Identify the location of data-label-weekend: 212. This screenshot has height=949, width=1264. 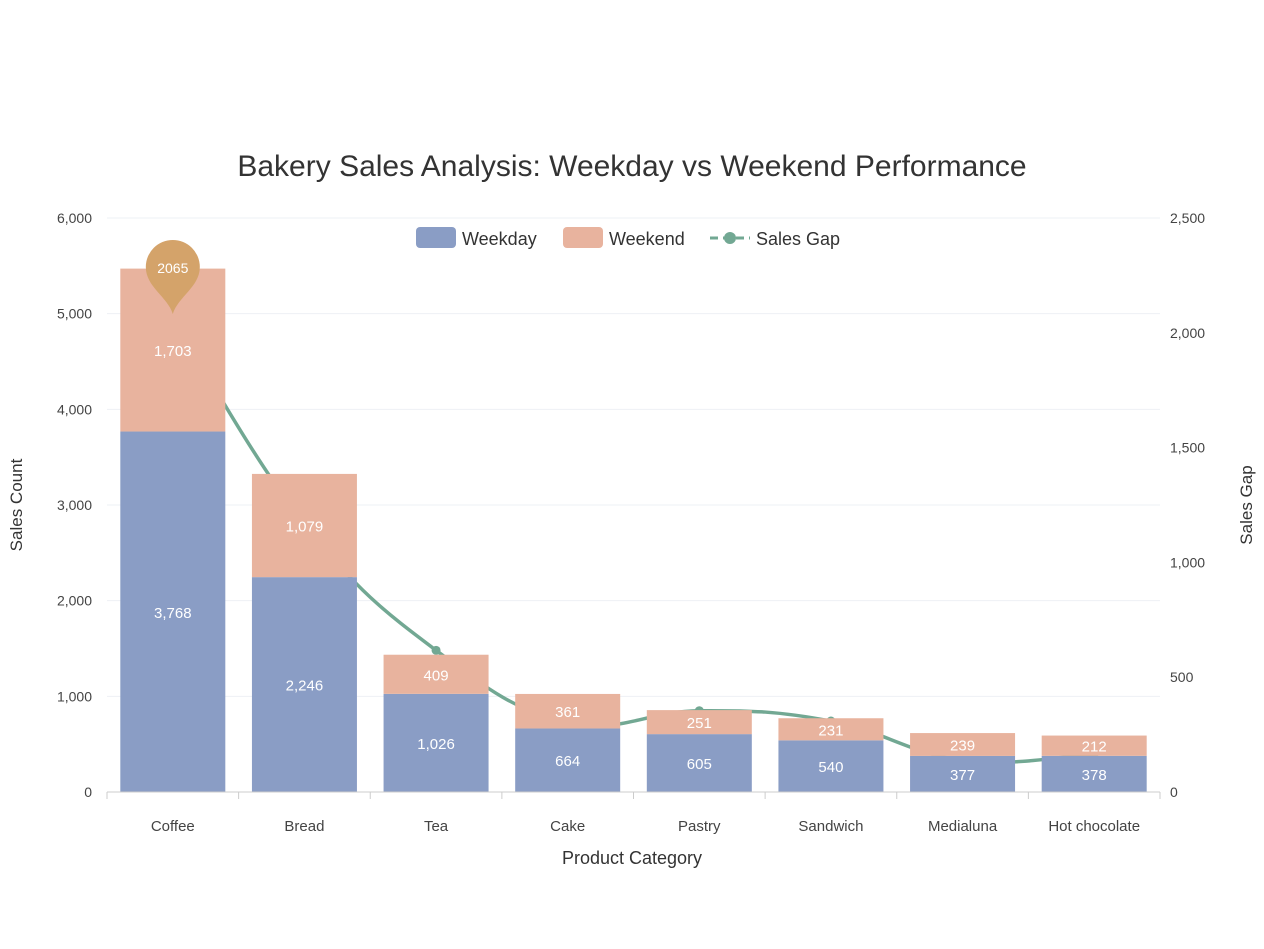
(1094, 747).